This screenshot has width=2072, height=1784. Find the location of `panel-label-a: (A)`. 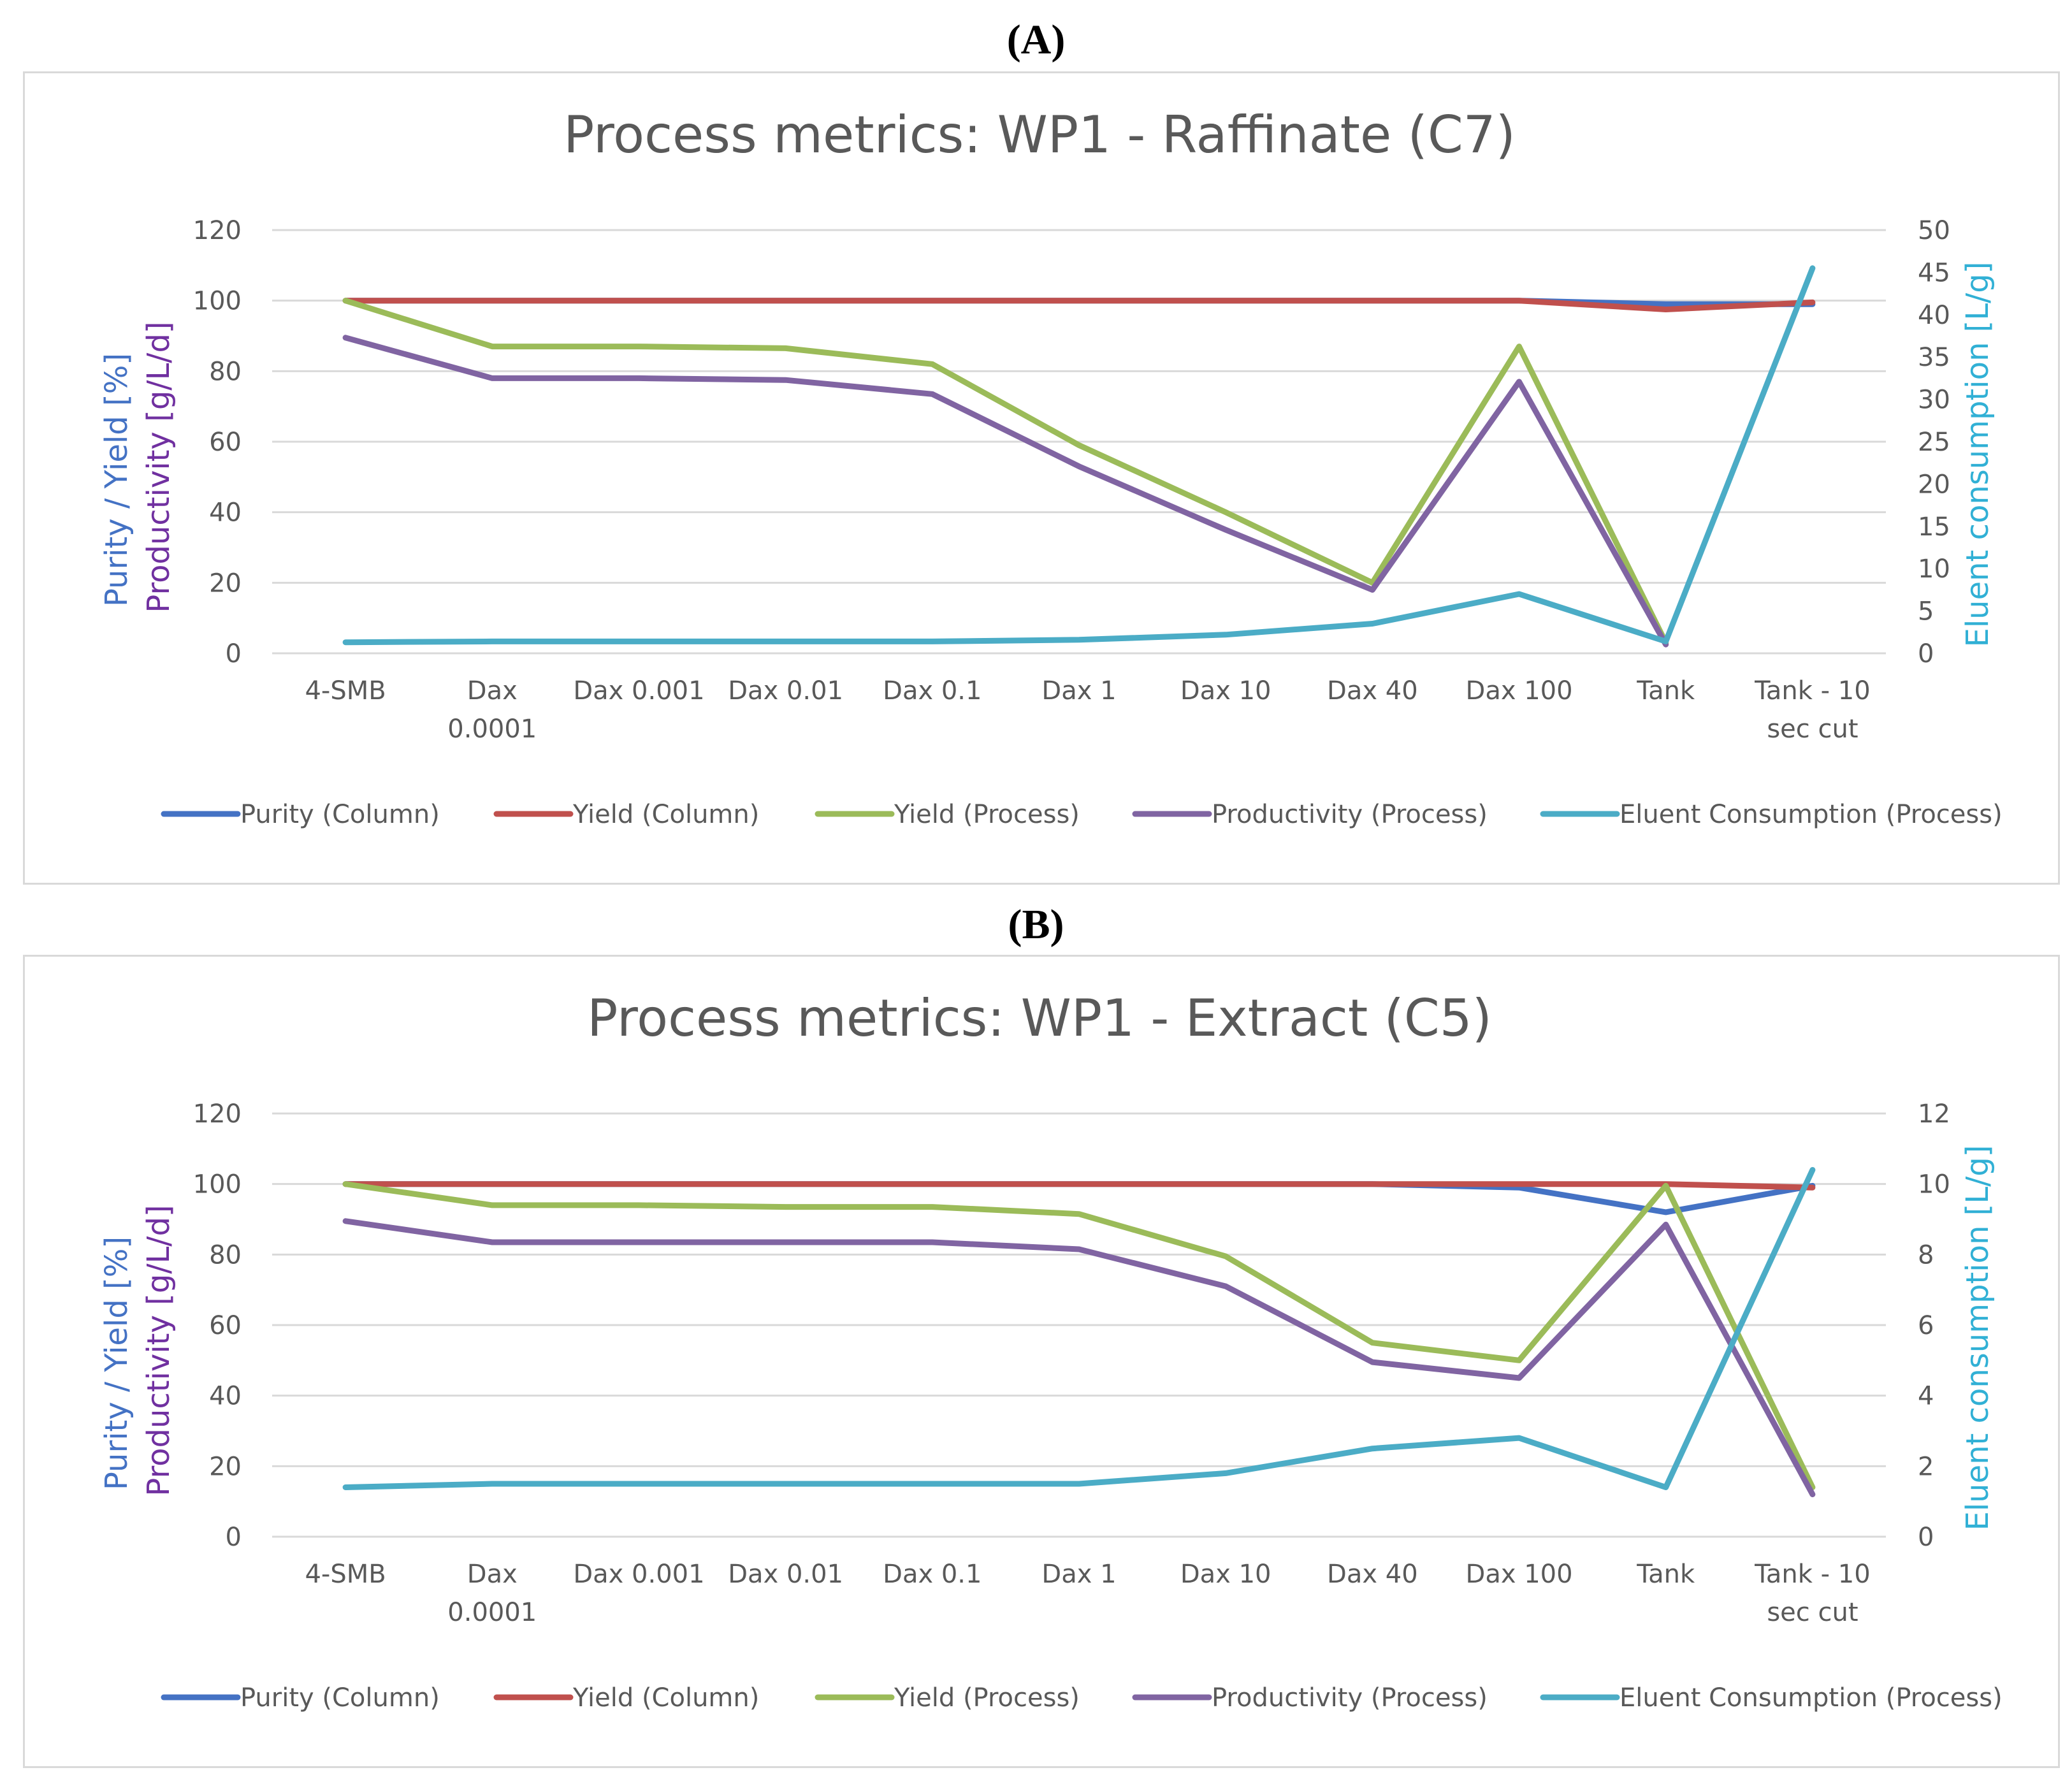

panel-label-a: (A) is located at coordinates (1036, 40).